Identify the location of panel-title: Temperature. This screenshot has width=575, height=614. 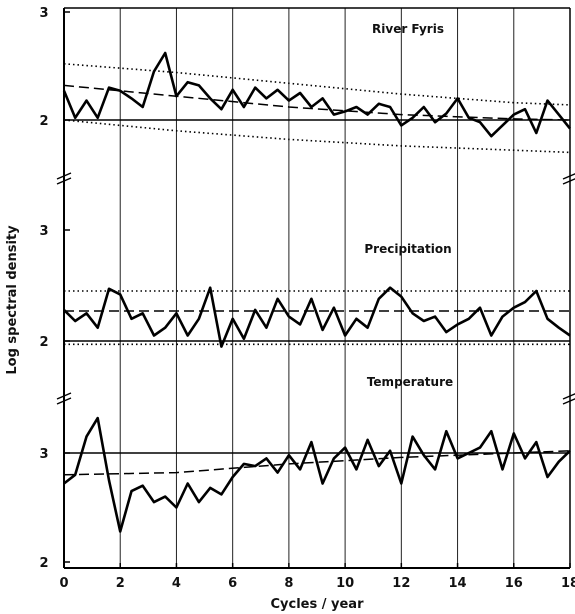
(410, 382).